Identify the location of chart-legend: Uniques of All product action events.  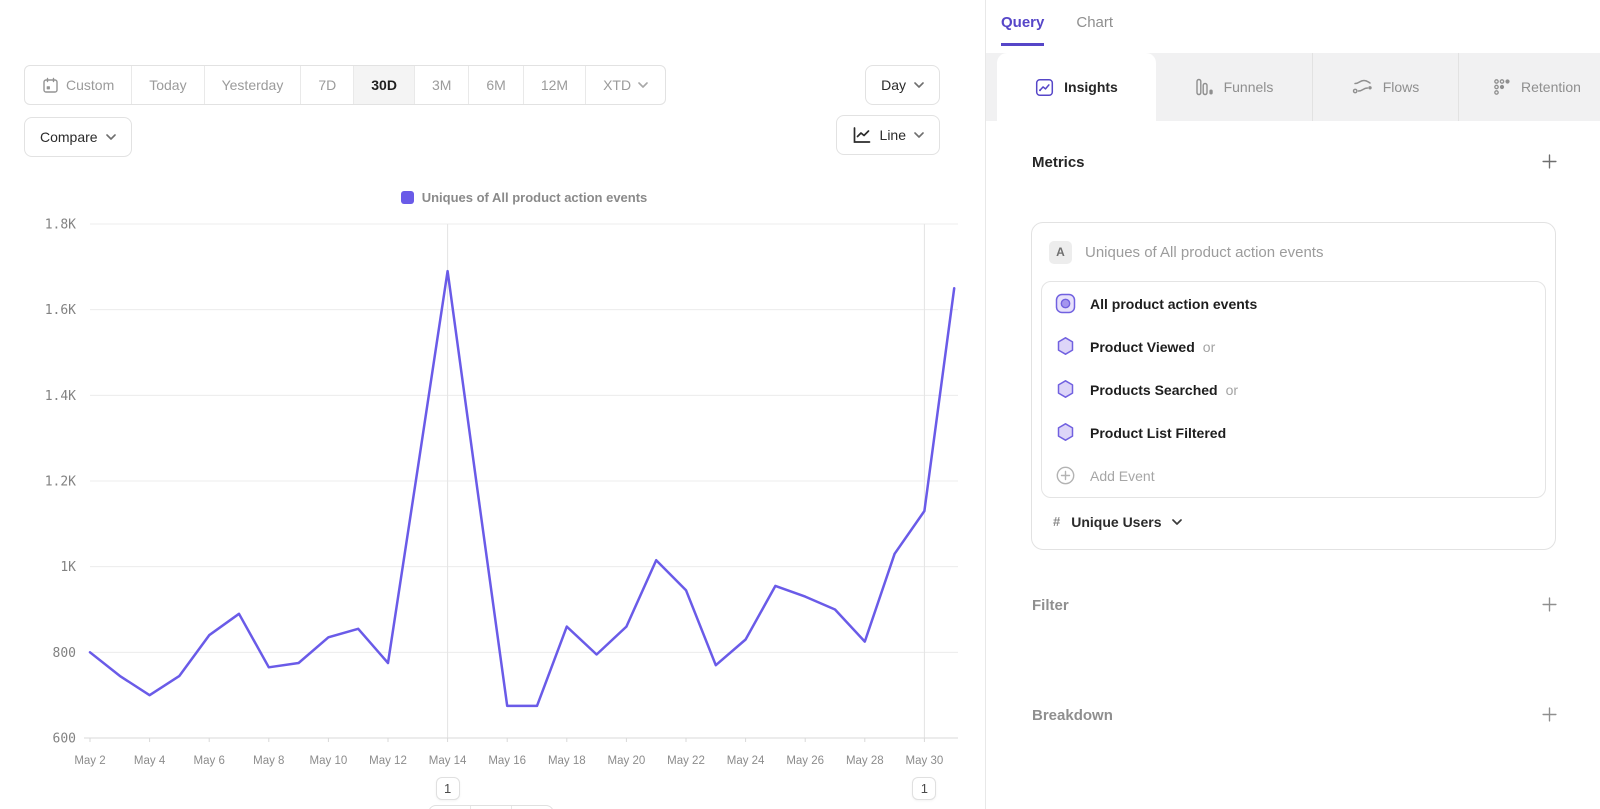
(524, 197).